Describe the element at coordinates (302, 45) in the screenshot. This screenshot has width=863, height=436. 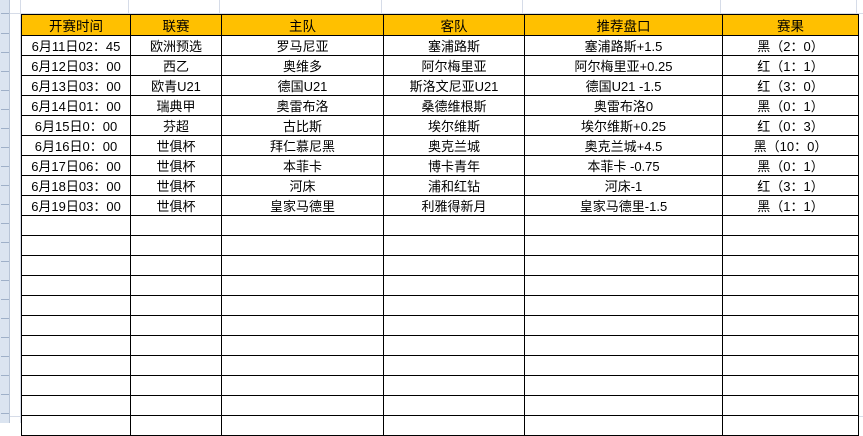
I see `cell-home: 罗马尼亚` at that location.